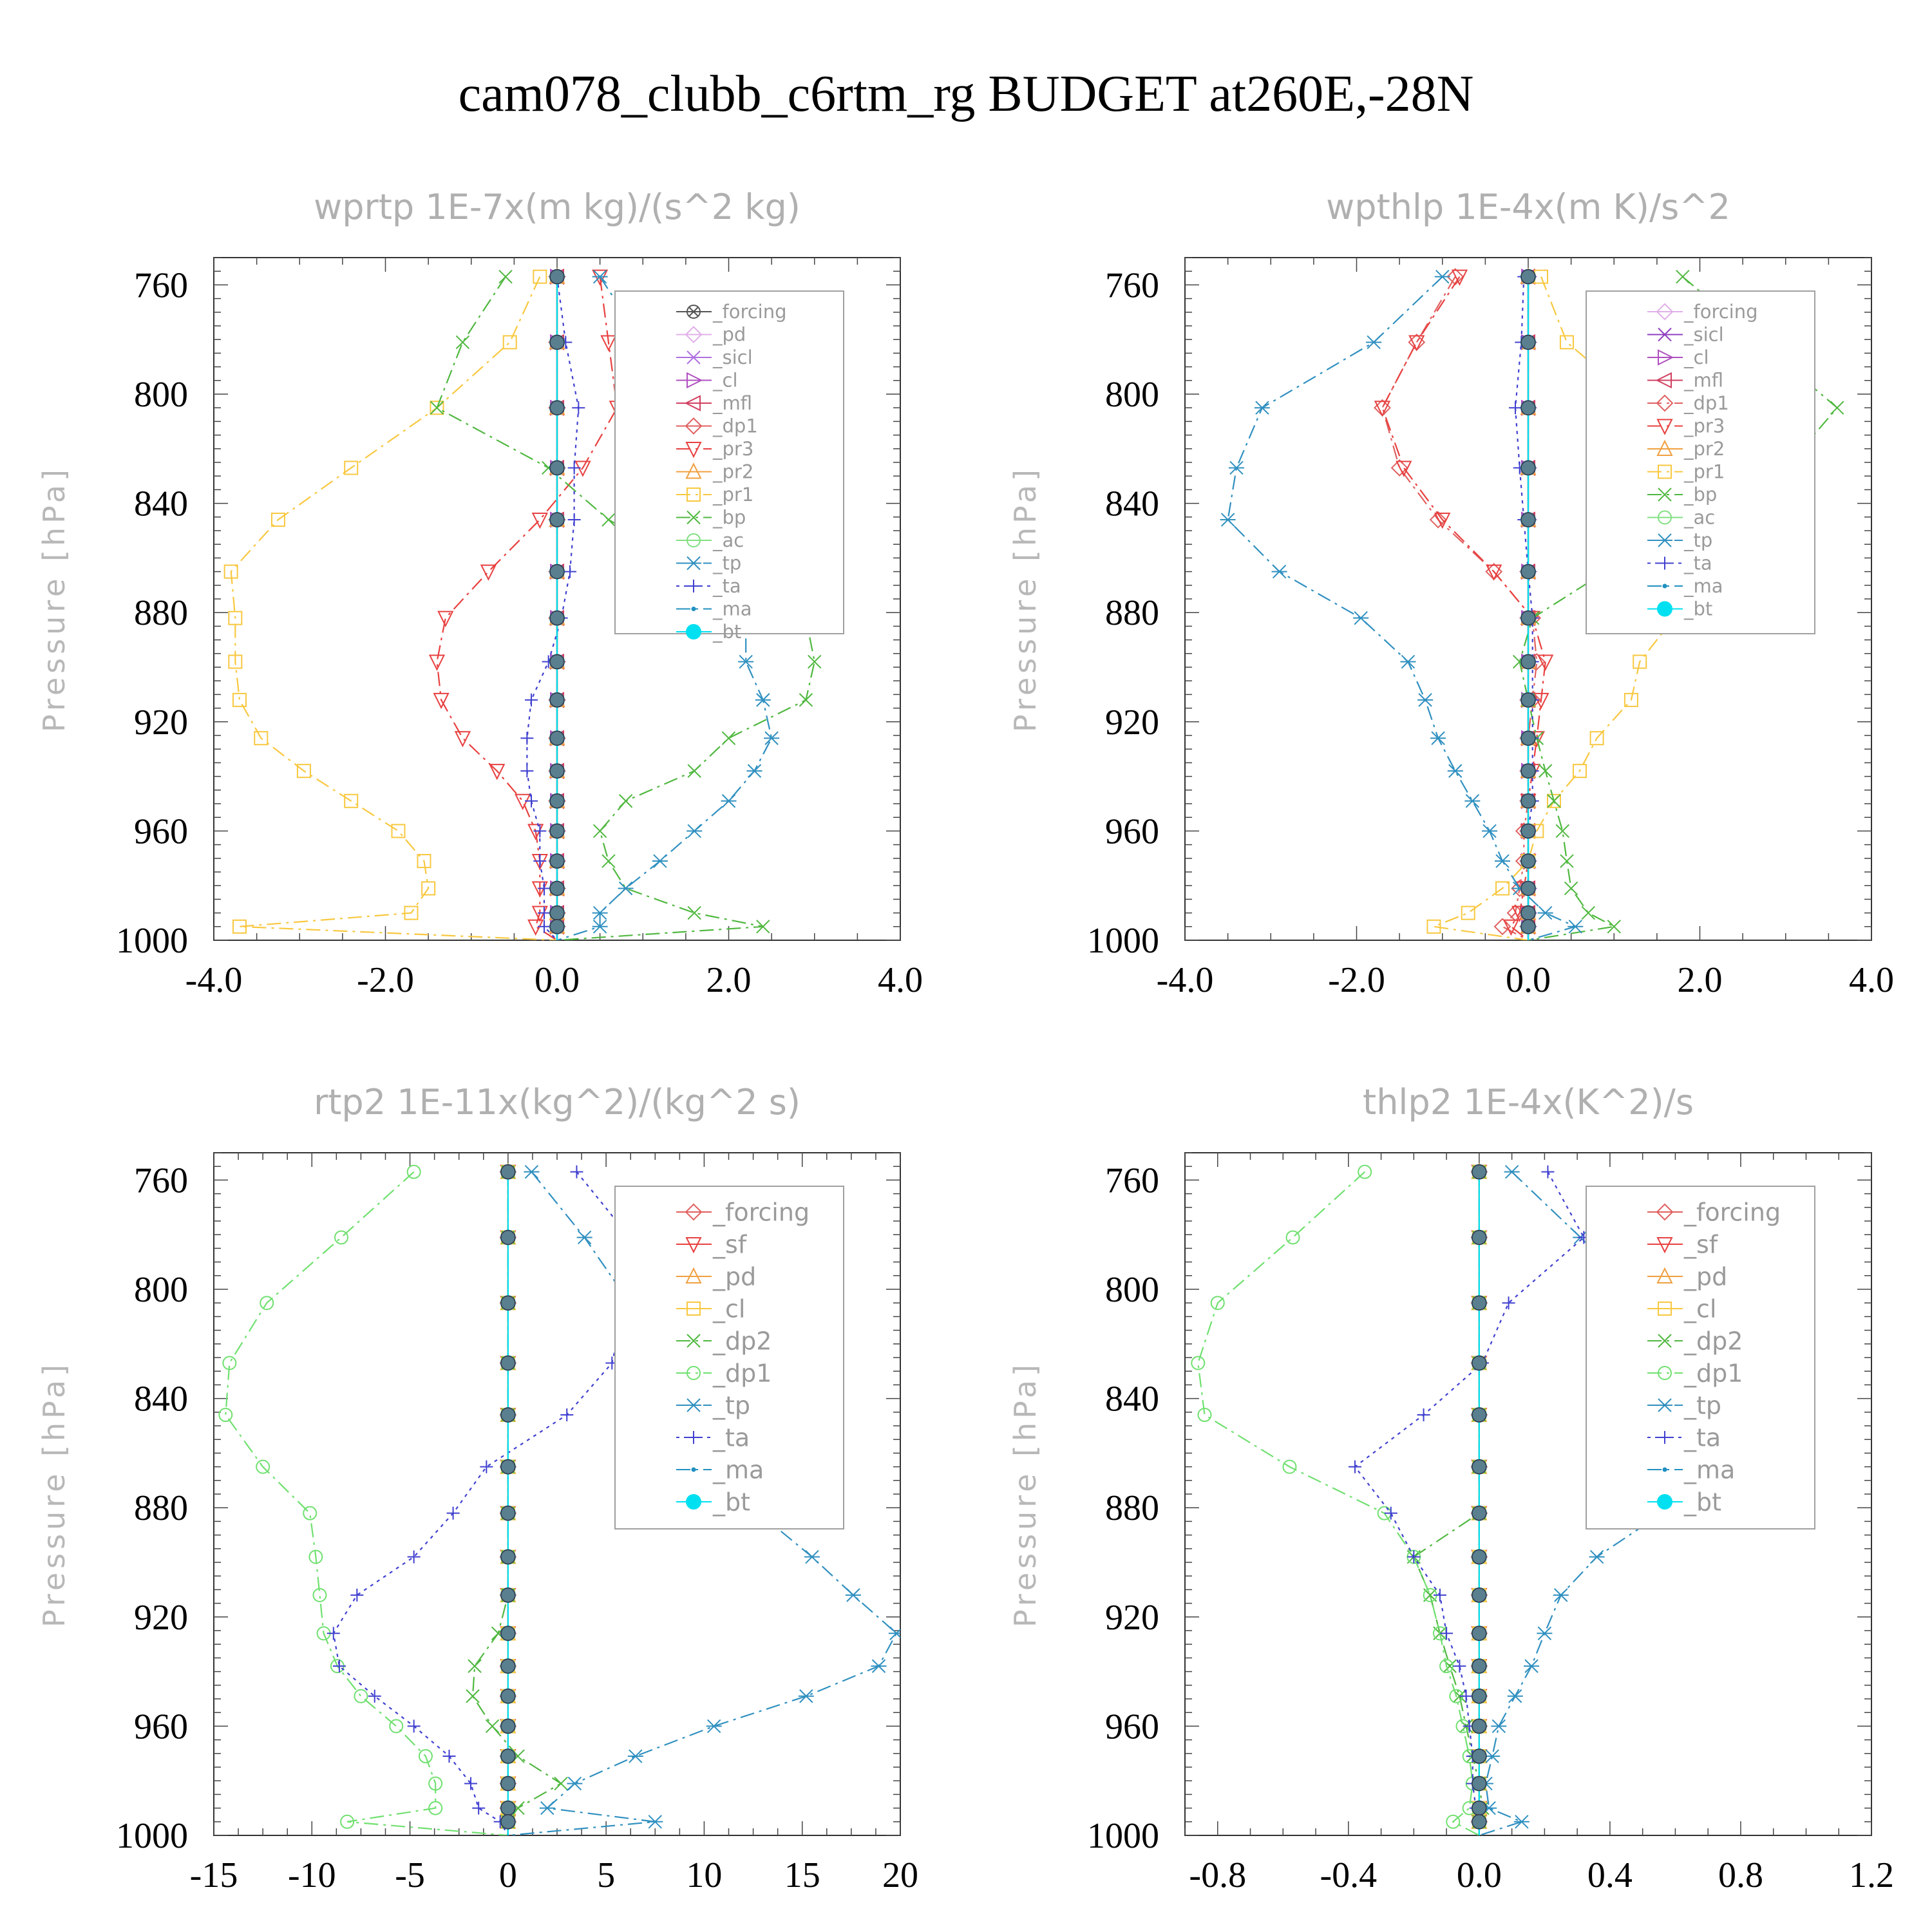 Image resolution: width=1932 pixels, height=1932 pixels. Describe the element at coordinates (312, 1875) in the screenshot. I see `x-tick-label: -10` at that location.